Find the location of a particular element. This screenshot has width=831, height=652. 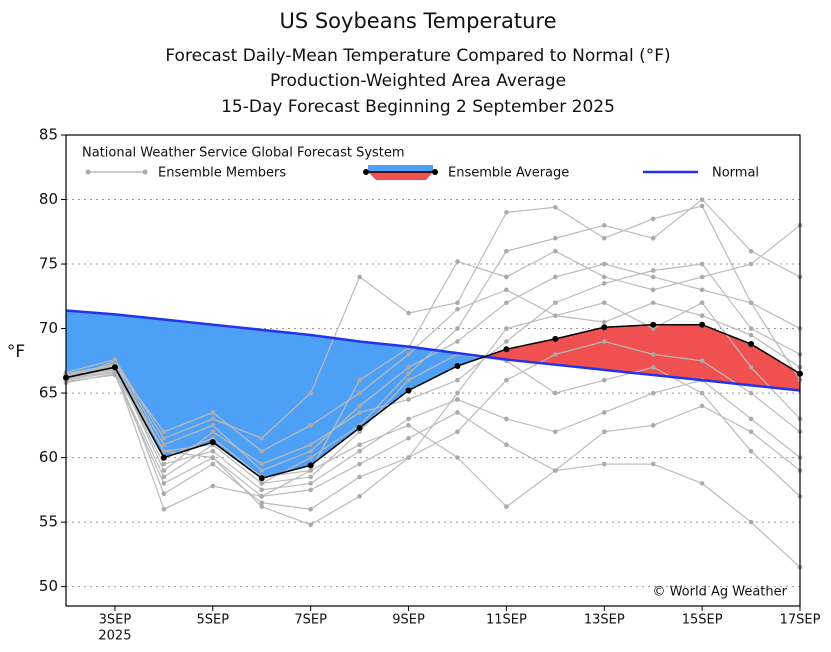

x-tick-label: 17SEP is located at coordinates (800, 620).